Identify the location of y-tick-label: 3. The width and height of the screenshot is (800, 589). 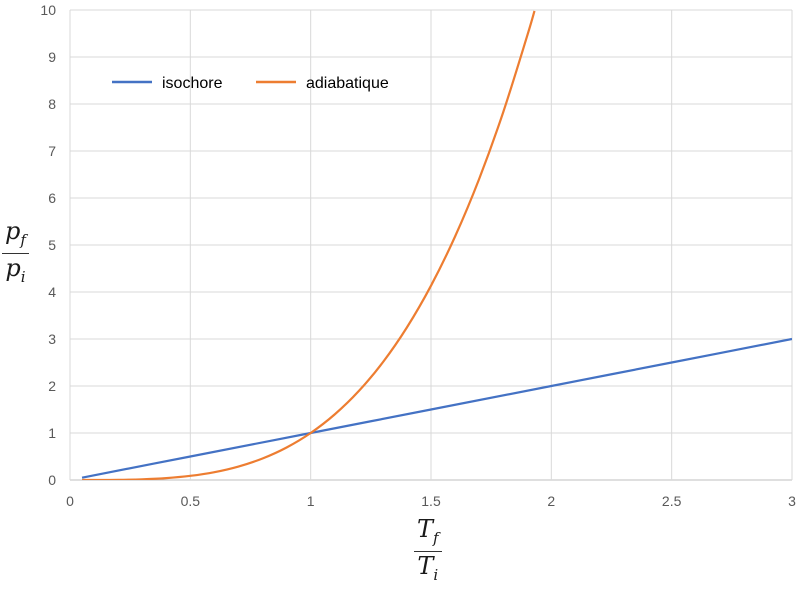
(52, 339).